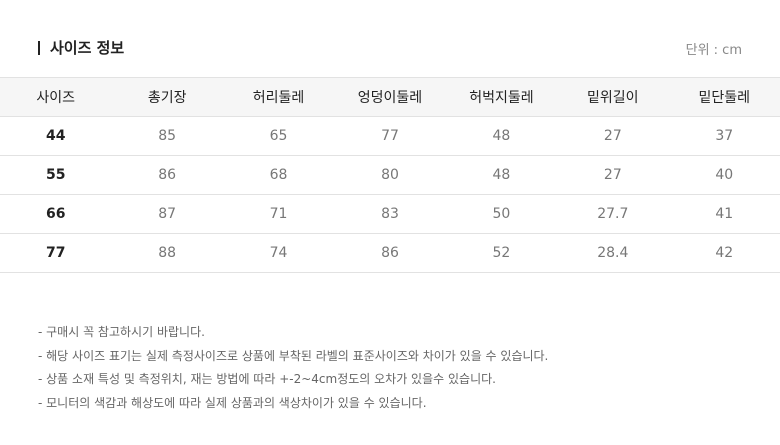  Describe the element at coordinates (724, 136) in the screenshot. I see `measure-cell: 37` at that location.